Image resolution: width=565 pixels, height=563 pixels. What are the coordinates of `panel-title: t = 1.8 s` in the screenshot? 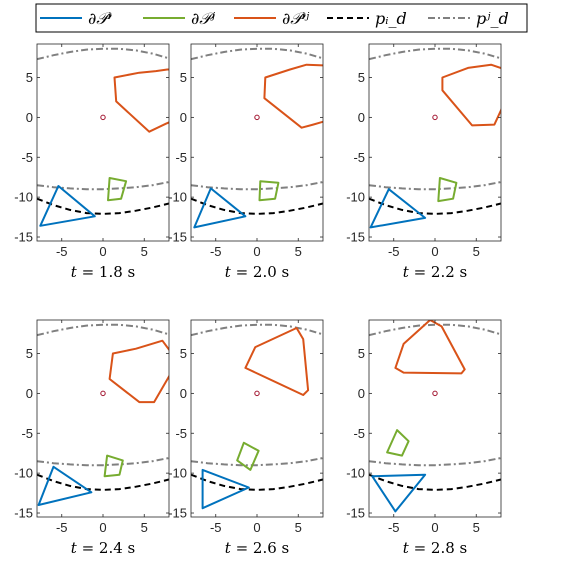 It's located at (103, 272).